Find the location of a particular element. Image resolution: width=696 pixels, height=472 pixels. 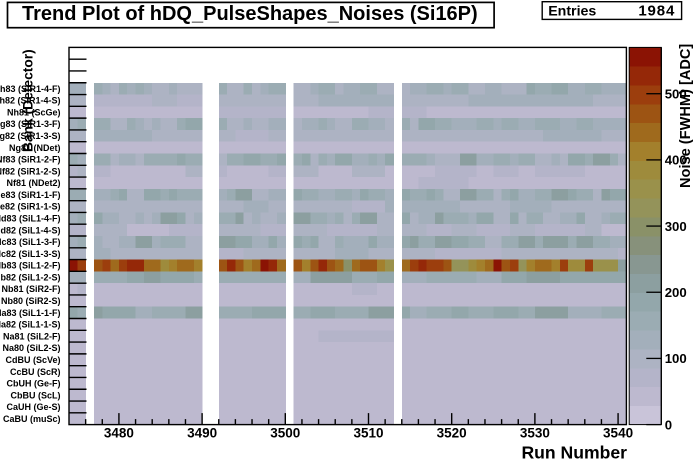

svg-text: Nb83 (SiL1-2-F) is located at coordinates (30, 266).